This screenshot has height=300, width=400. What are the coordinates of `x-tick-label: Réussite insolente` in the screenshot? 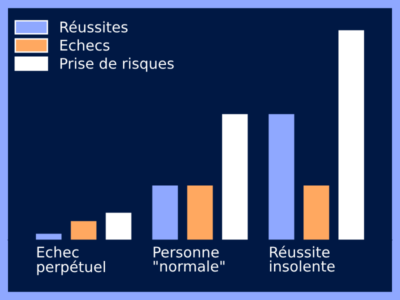 It's located at (302, 259).